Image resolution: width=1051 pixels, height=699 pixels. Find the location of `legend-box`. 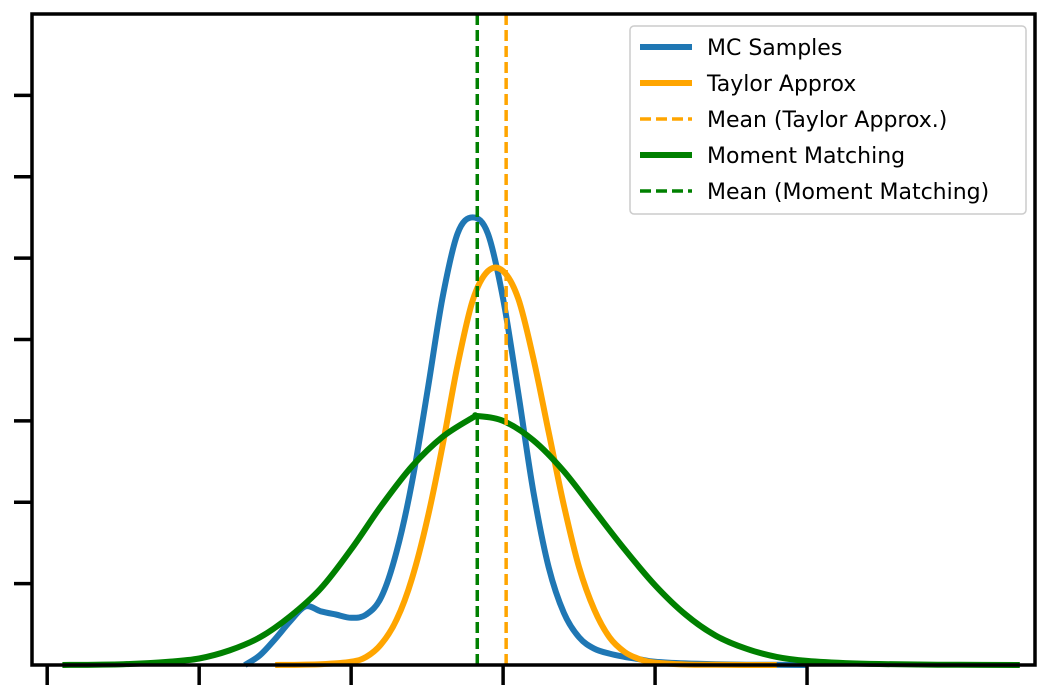

legend-box is located at coordinates (828, 120).